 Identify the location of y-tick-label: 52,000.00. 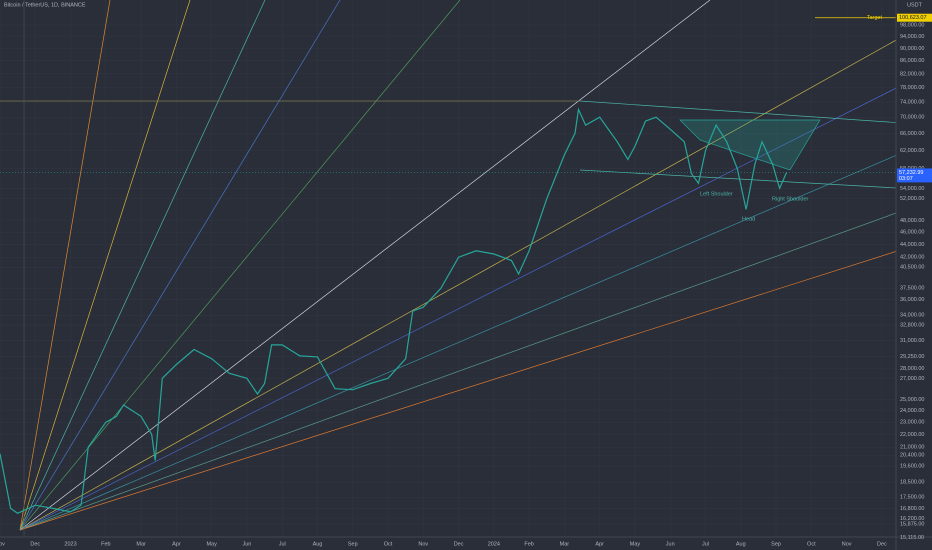
(912, 199).